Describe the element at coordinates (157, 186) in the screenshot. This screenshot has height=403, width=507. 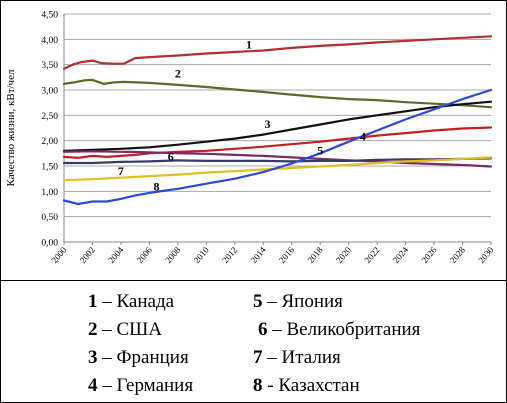
I see `series-label-8: 8` at that location.